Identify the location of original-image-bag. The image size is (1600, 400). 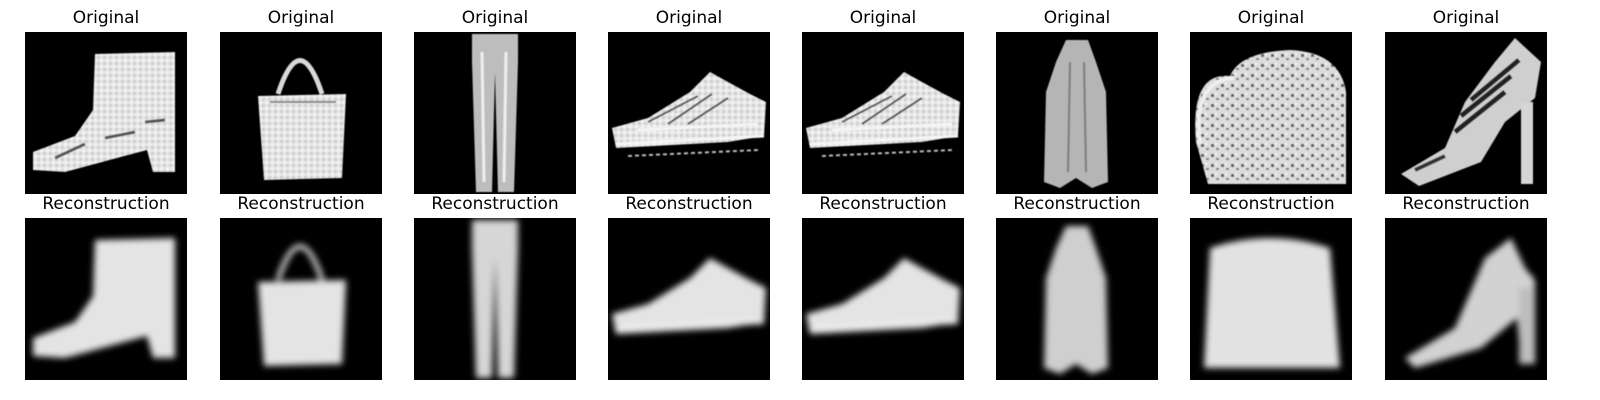
(1271, 113).